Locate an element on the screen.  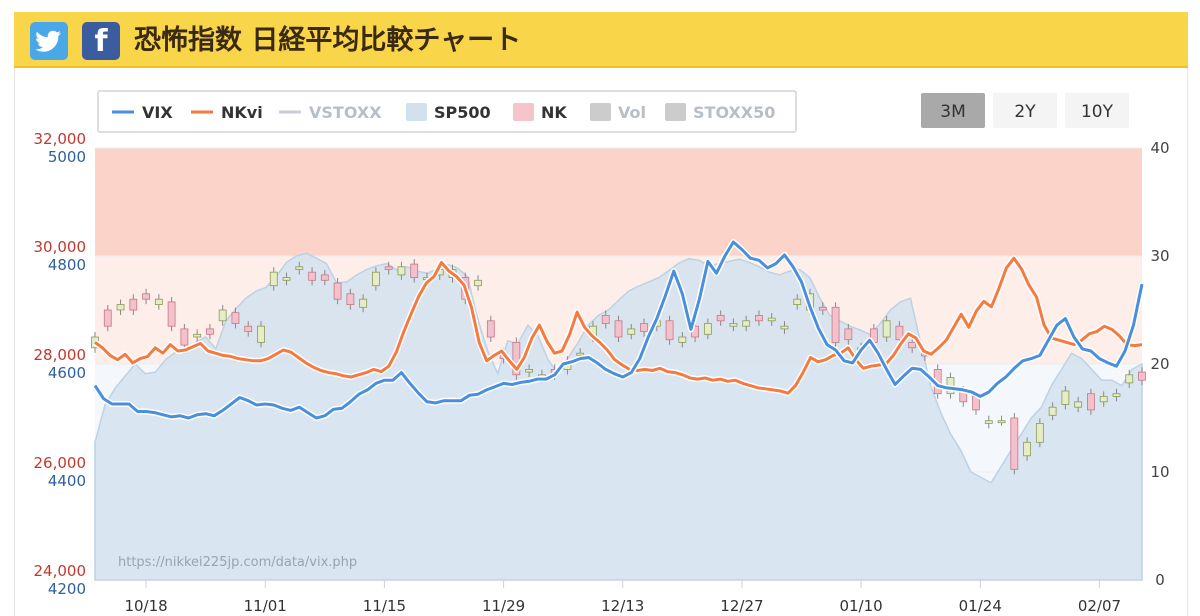
legend-item-vstoxx: VSTOXX is located at coordinates (330, 112).